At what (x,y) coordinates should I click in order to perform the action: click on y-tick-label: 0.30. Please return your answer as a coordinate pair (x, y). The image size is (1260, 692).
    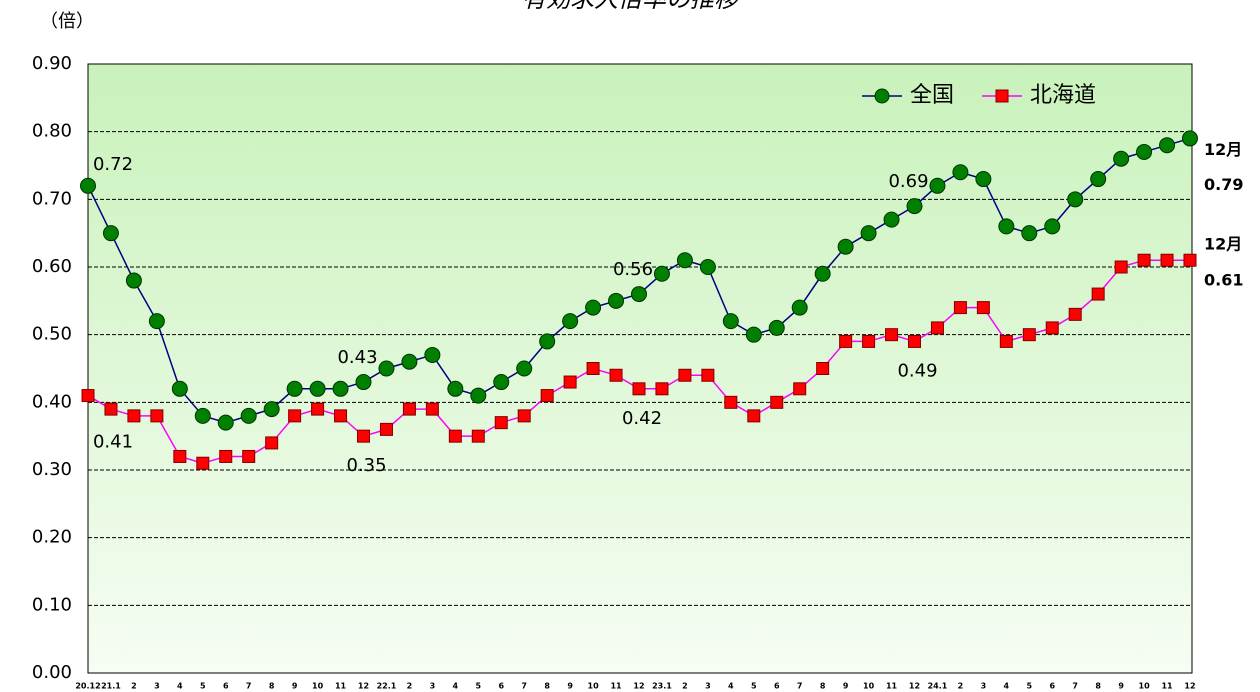
    Looking at the image, I should click on (52, 469).